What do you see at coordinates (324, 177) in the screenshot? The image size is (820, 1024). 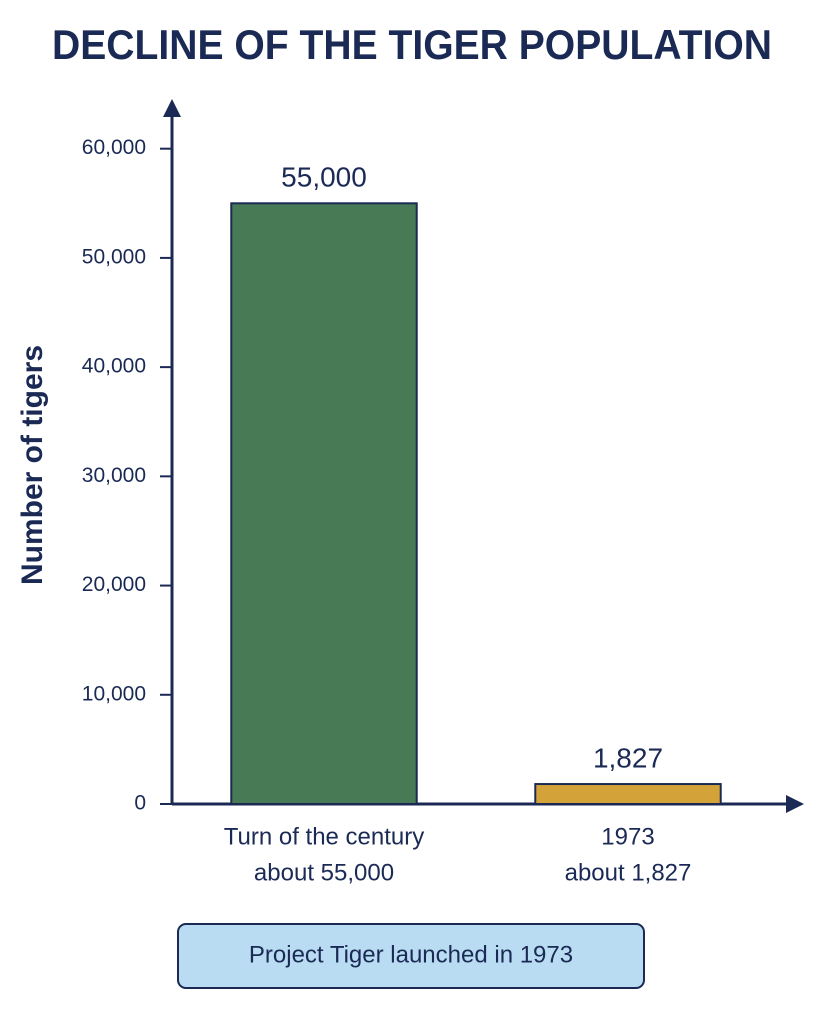 I see `value-label: 55,000` at bounding box center [324, 177].